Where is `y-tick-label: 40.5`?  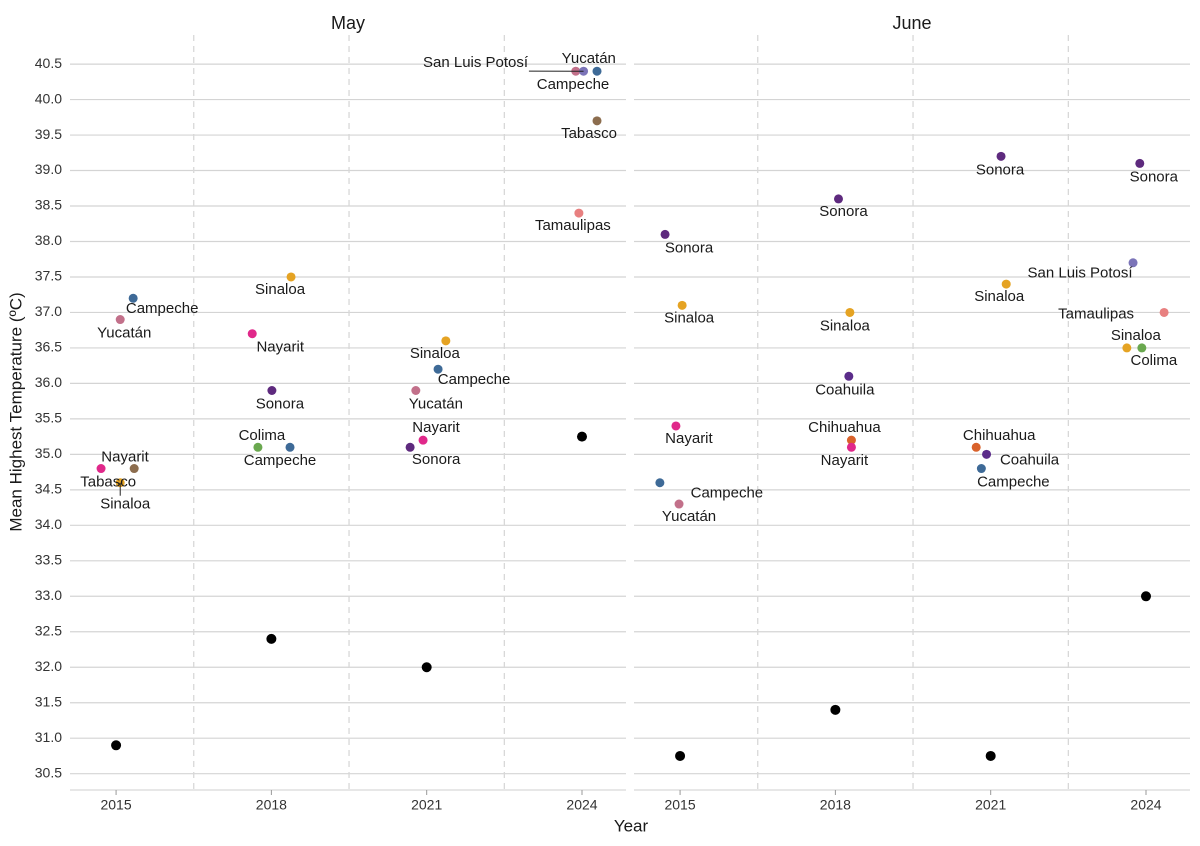 y-tick-label: 40.5 is located at coordinates (48, 63).